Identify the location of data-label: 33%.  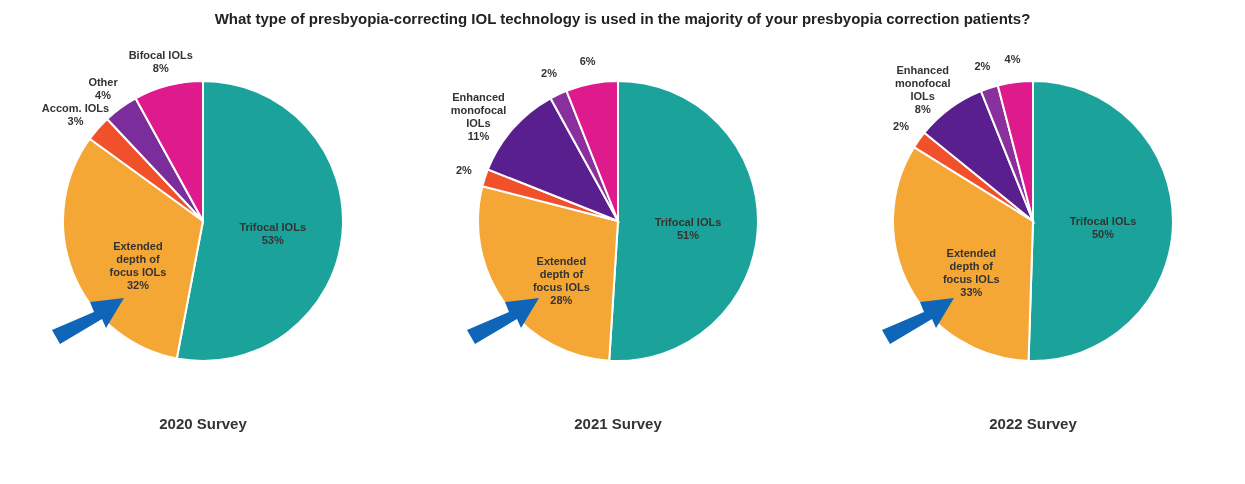
(971, 292).